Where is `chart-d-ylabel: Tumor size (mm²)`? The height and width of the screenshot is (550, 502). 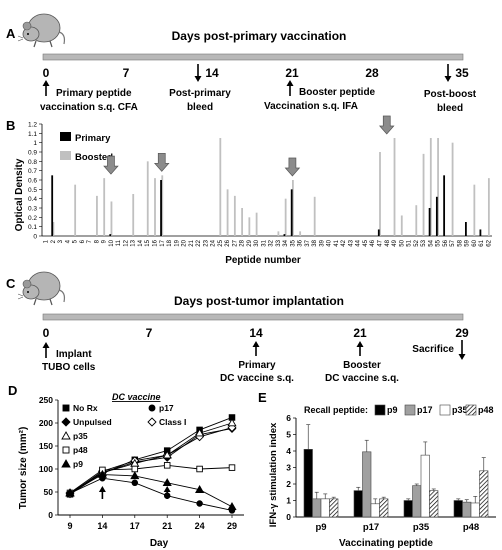
chart-d-ylabel: Tumor size (mm²) is located at coordinates (23, 468).